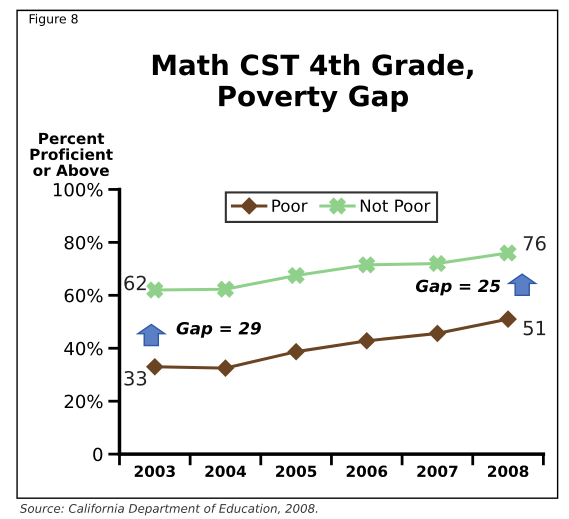  Describe the element at coordinates (395, 206) in the screenshot. I see `legend-label: Not Poor` at that location.